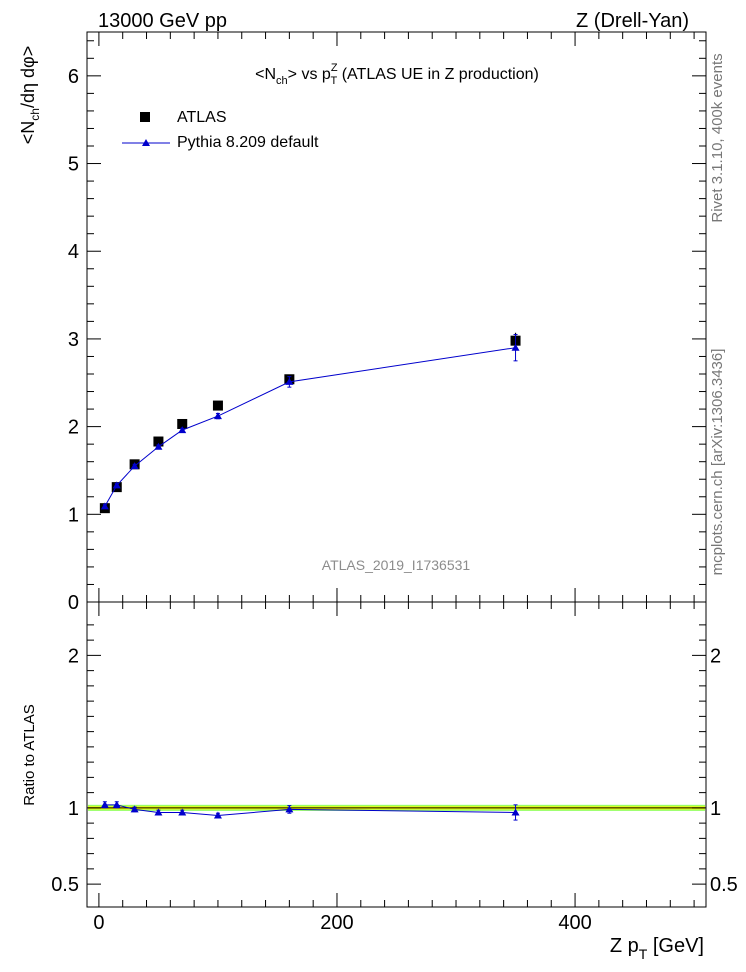  Describe the element at coordinates (632, 21) in the screenshot. I see `header-right: Z (Drell-Yan)` at that location.